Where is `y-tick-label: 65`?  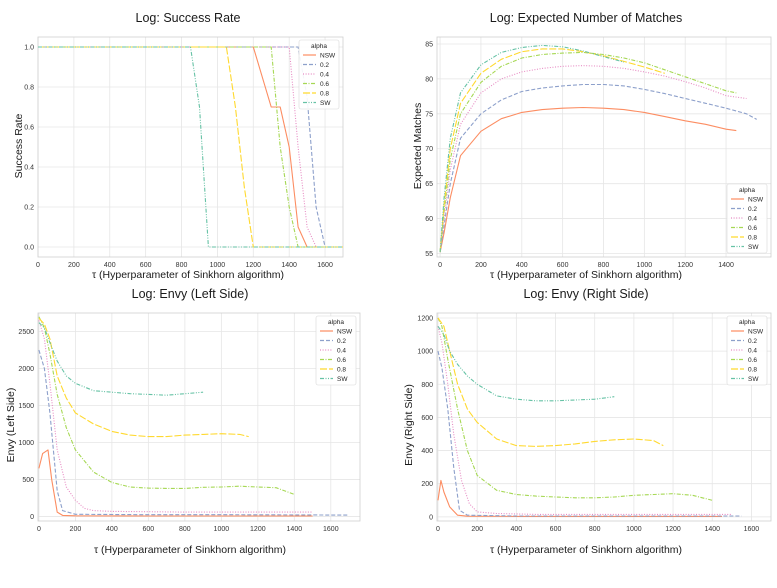 y-tick-label: 65 is located at coordinates (429, 184).